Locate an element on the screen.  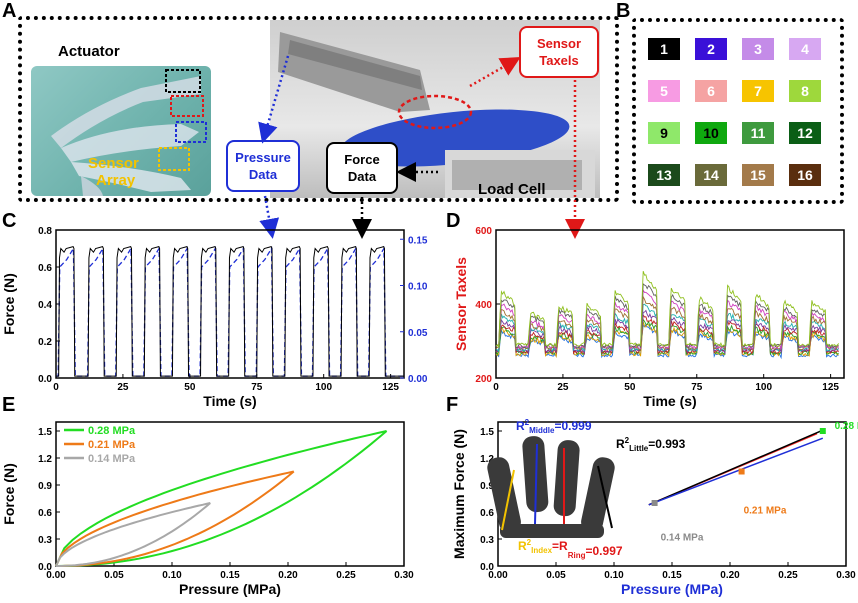
r2-index-ring-annotation-part: 2 is located at coordinates (529, 542).